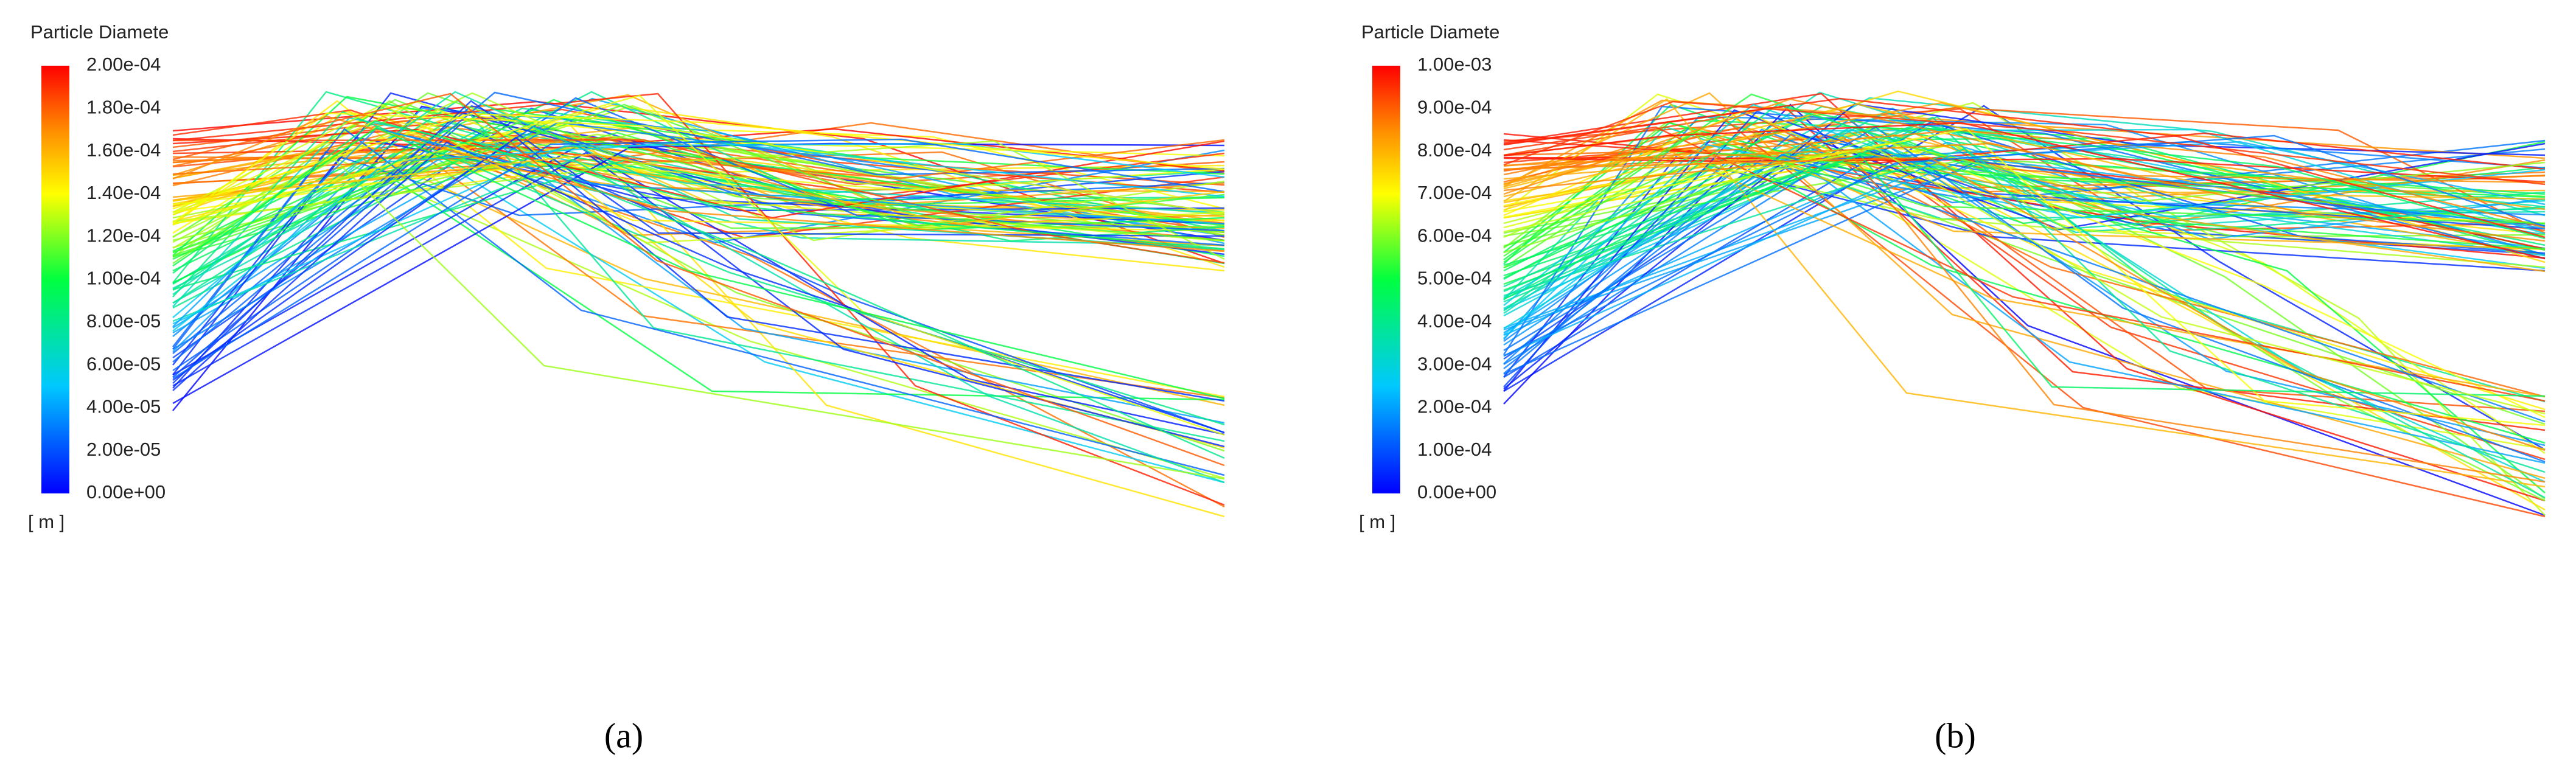  Describe the element at coordinates (123, 235) in the screenshot. I see `colorbar-tick-label: 1.20e-04` at that location.